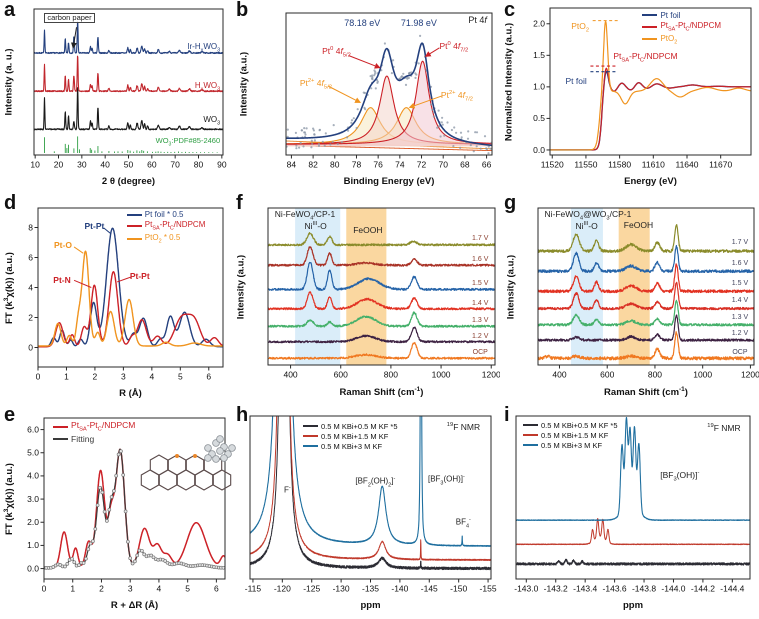 The image size is (759, 619). Describe the element at coordinates (69, 17) in the screenshot. I see `a-annotation-0: carbon paper` at that location.